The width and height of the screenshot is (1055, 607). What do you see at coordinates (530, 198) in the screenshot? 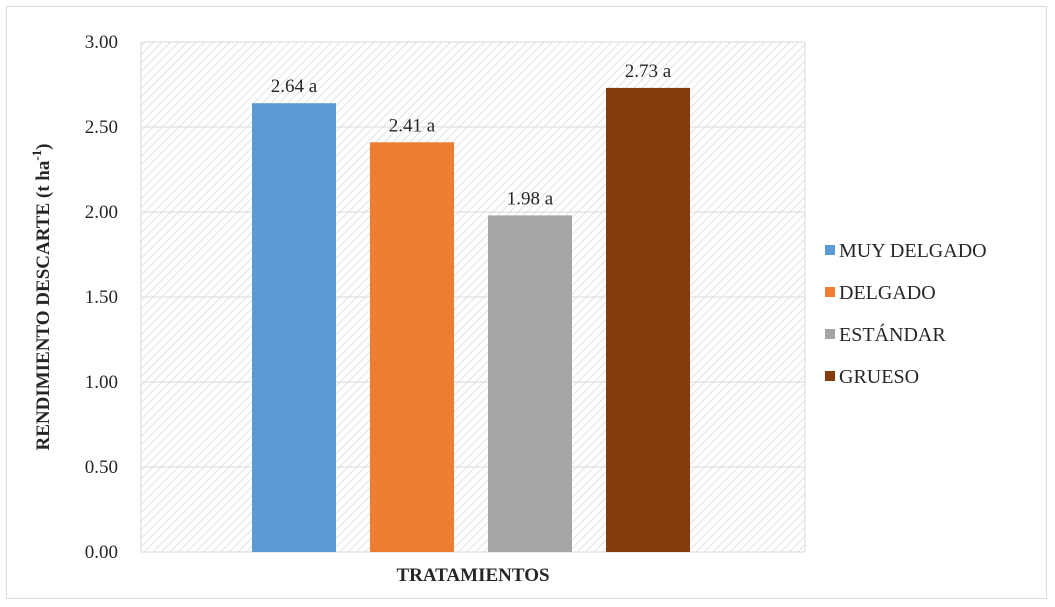
I see `data-label: 1.98 a` at bounding box center [530, 198].